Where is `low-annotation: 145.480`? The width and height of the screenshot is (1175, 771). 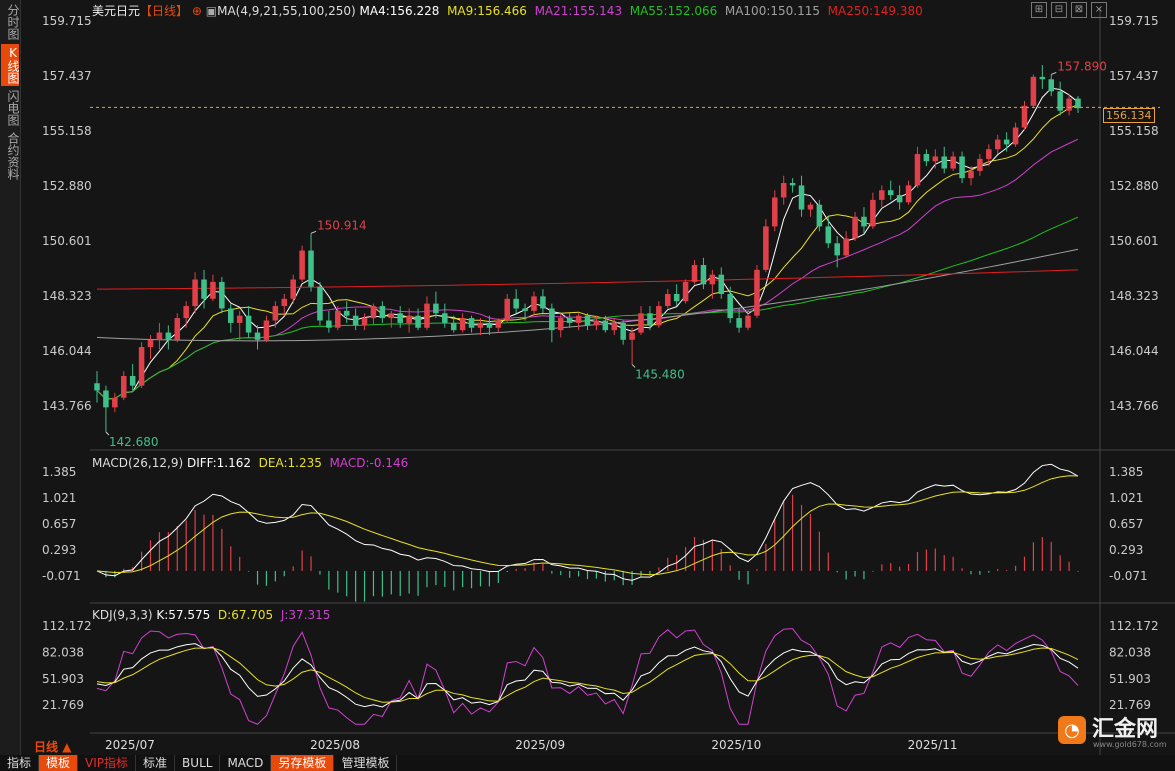
low-annotation: 145.480 is located at coordinates (660, 374).